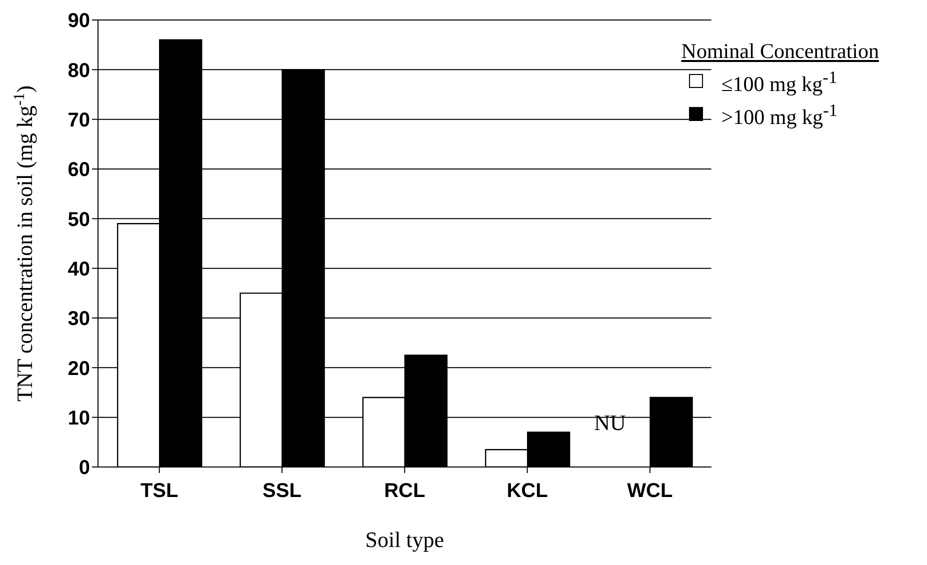  What do you see at coordinates (404, 539) in the screenshot?
I see `x-axis-title: Soil type` at bounding box center [404, 539].